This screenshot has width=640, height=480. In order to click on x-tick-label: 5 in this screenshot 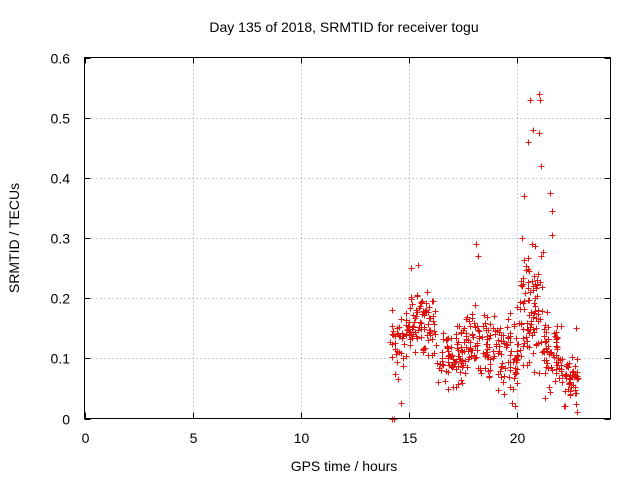, I will do `click(194, 438)`.